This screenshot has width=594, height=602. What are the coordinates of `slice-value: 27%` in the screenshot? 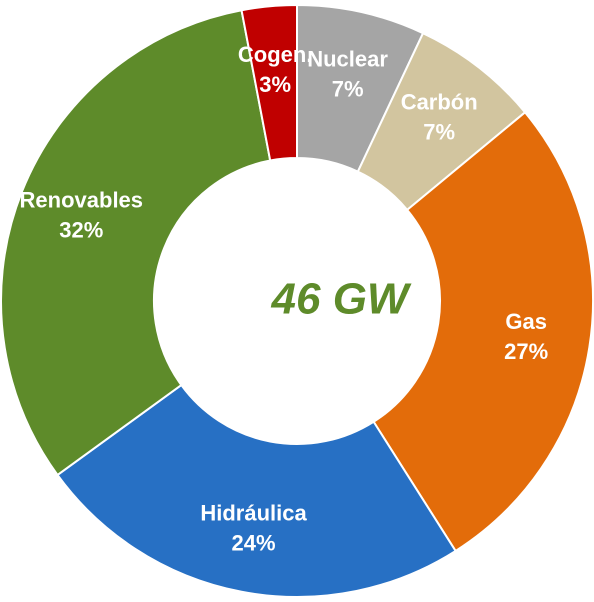 It's located at (526, 351).